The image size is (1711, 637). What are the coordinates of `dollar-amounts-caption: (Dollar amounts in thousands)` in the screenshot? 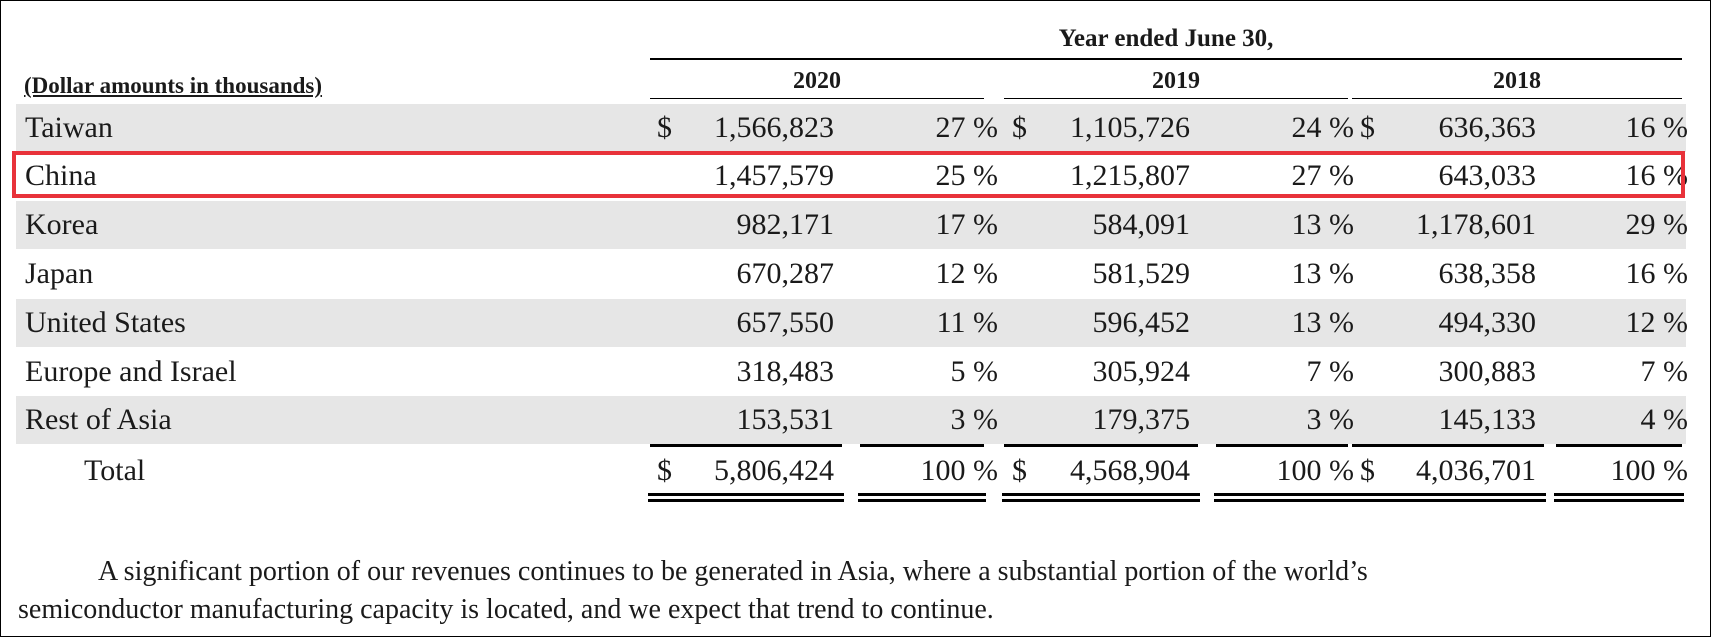 It's located at (173, 85).